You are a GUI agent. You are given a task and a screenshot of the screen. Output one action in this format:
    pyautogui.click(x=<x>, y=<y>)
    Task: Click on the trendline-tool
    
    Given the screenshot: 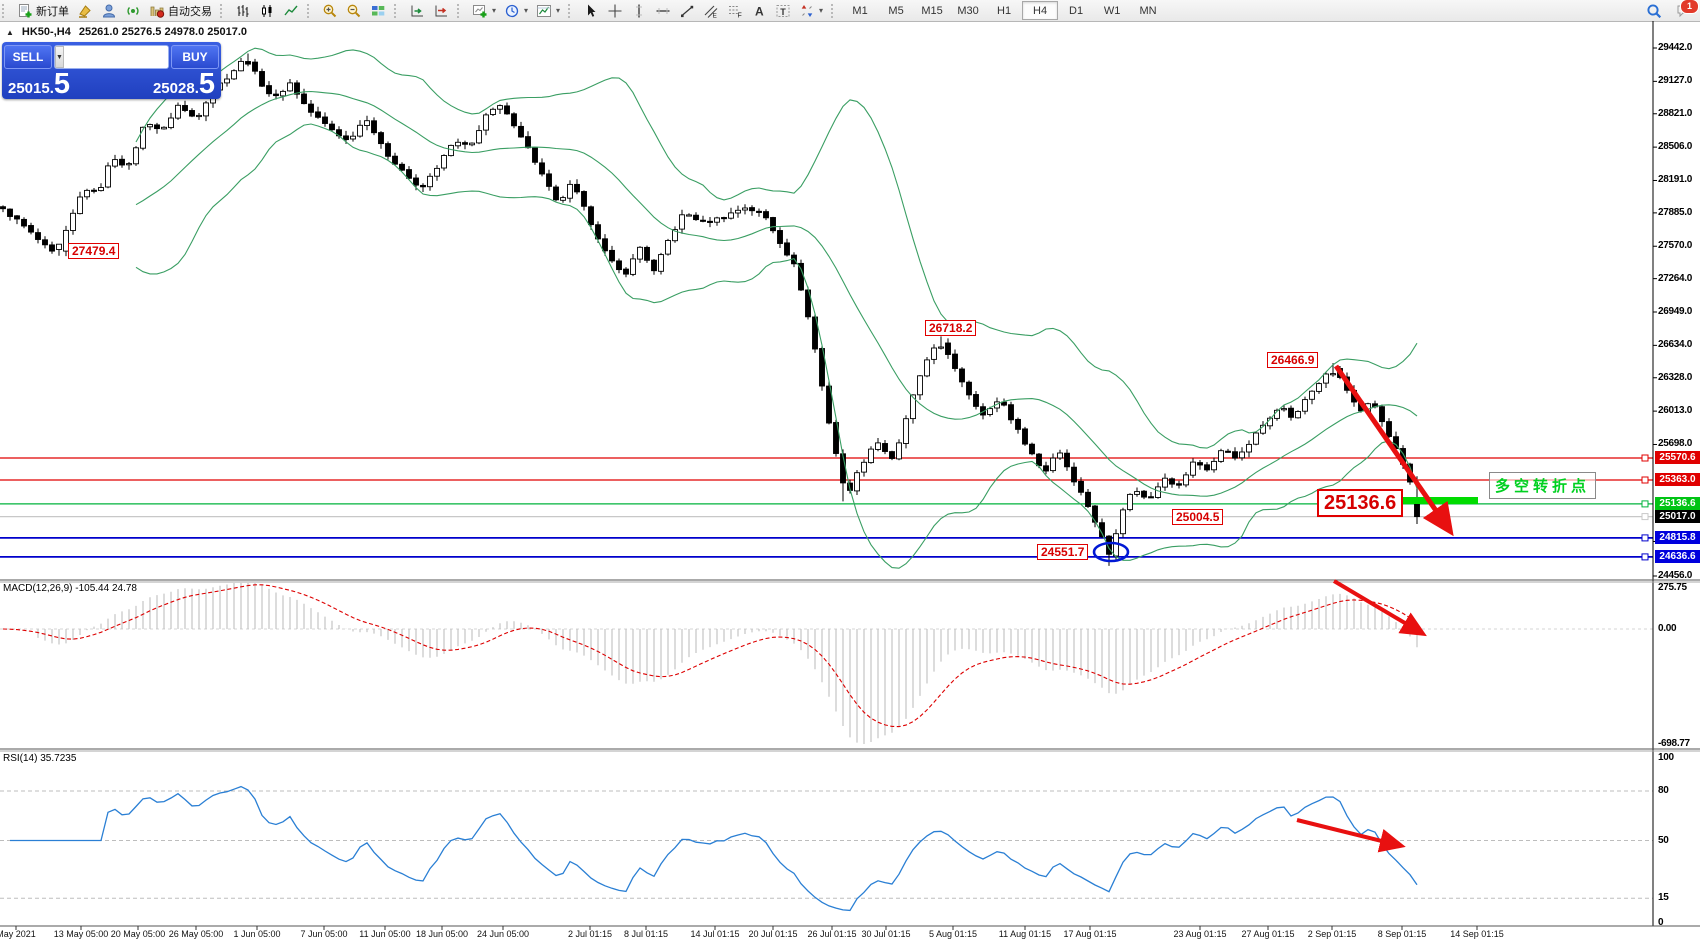 What is the action you would take?
    pyautogui.click(x=687, y=11)
    